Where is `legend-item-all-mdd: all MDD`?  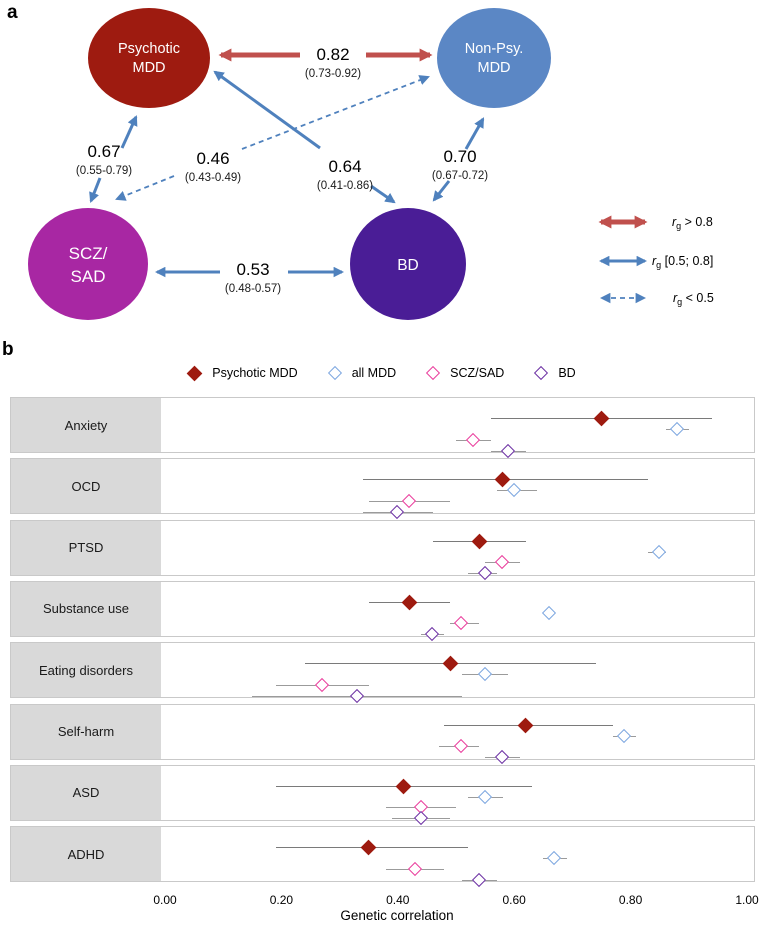 legend-item-all-mdd: all MDD is located at coordinates (362, 373).